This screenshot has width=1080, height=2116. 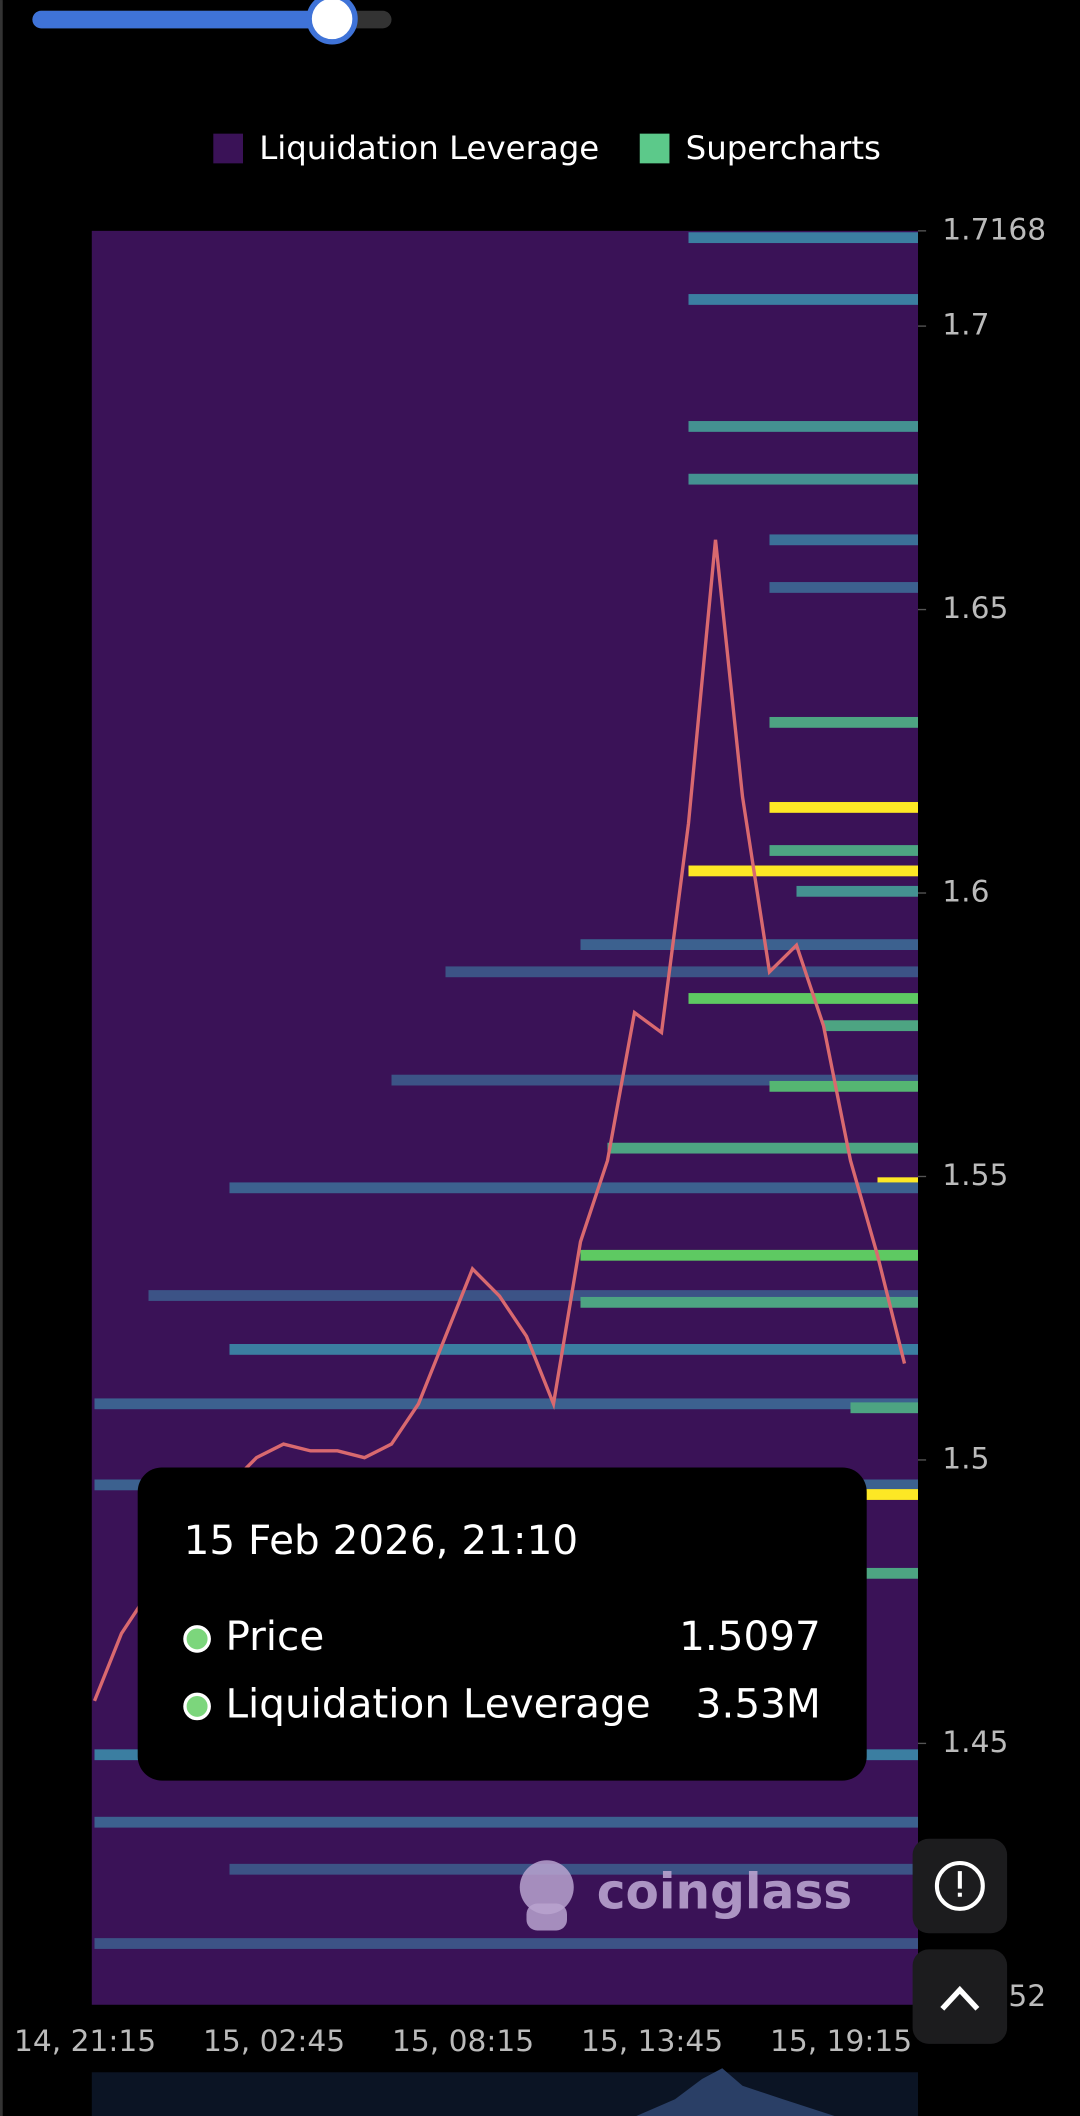 I want to click on range-slider, so click(x=212, y=22).